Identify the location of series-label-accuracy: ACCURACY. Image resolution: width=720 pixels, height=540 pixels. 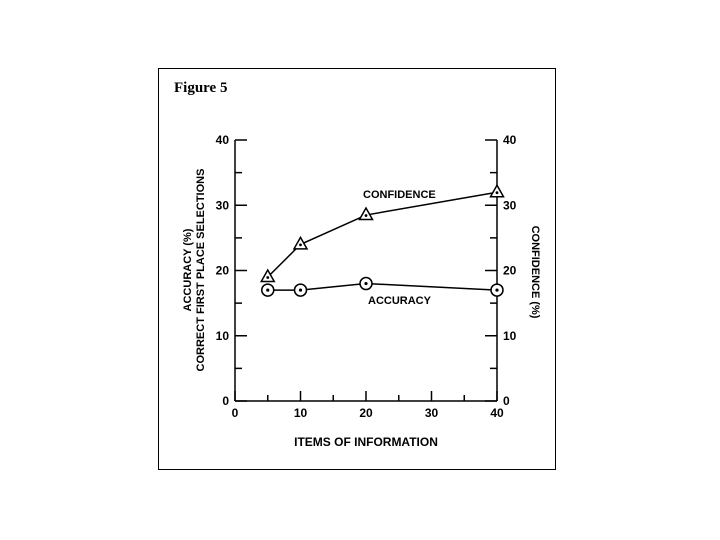
(400, 301).